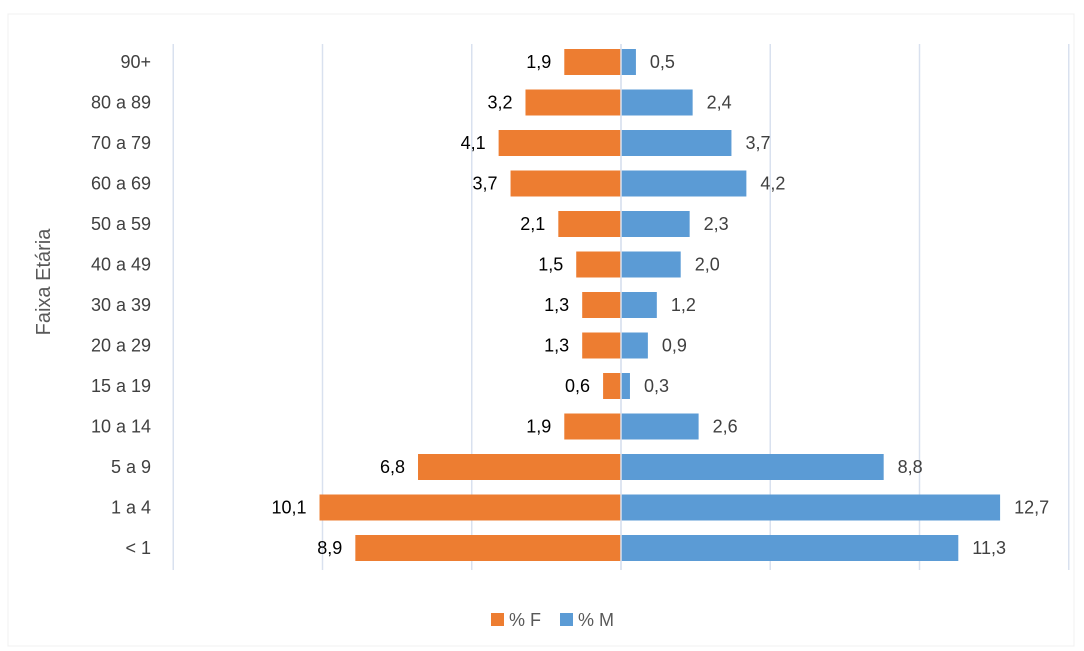  Describe the element at coordinates (121, 143) in the screenshot. I see `category-label: 70 a 79` at that location.